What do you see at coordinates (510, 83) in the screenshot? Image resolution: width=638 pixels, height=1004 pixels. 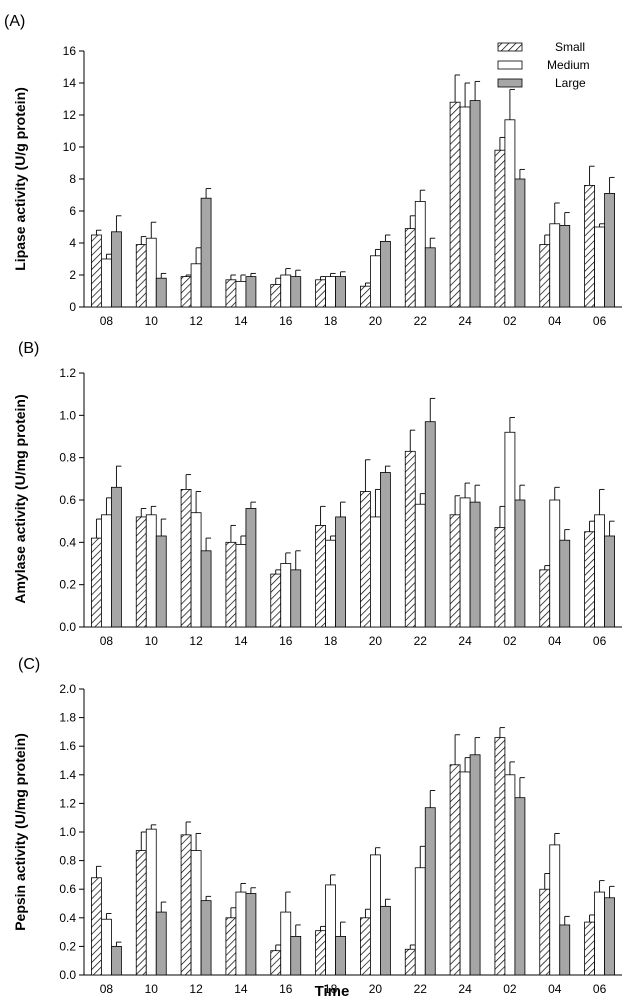 I see `legend-swatch-large` at bounding box center [510, 83].